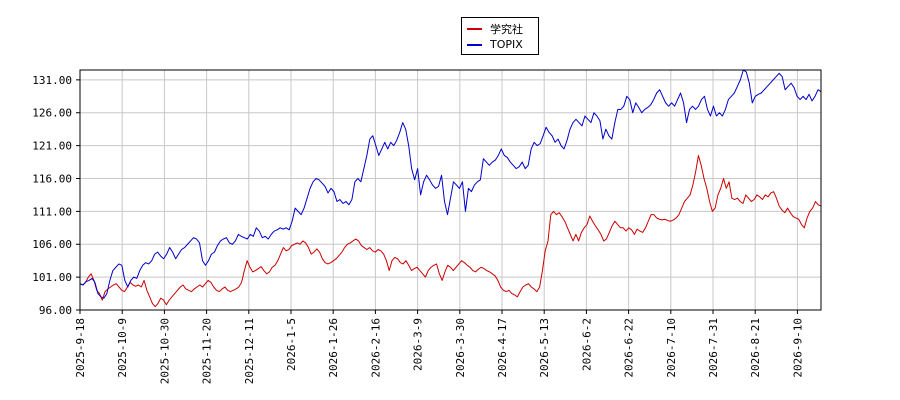 The width and height of the screenshot is (900, 400). Describe the element at coordinates (418, 344) in the screenshot. I see `x-tick-label: 2026-3-9` at that location.